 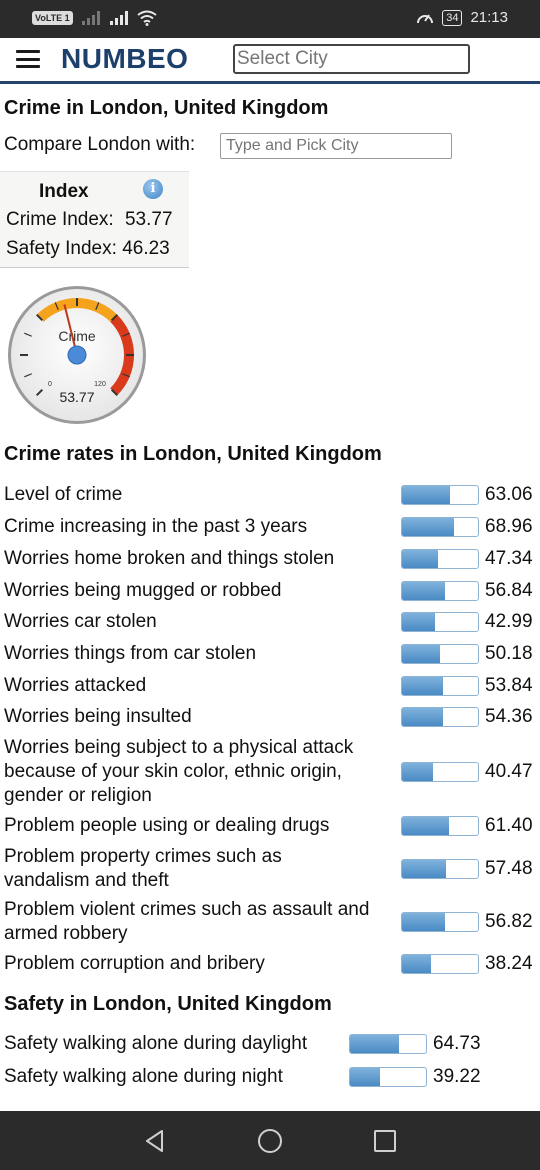 What do you see at coordinates (509, 921) in the screenshot?
I see `crime-rate-value: 56.82` at bounding box center [509, 921].